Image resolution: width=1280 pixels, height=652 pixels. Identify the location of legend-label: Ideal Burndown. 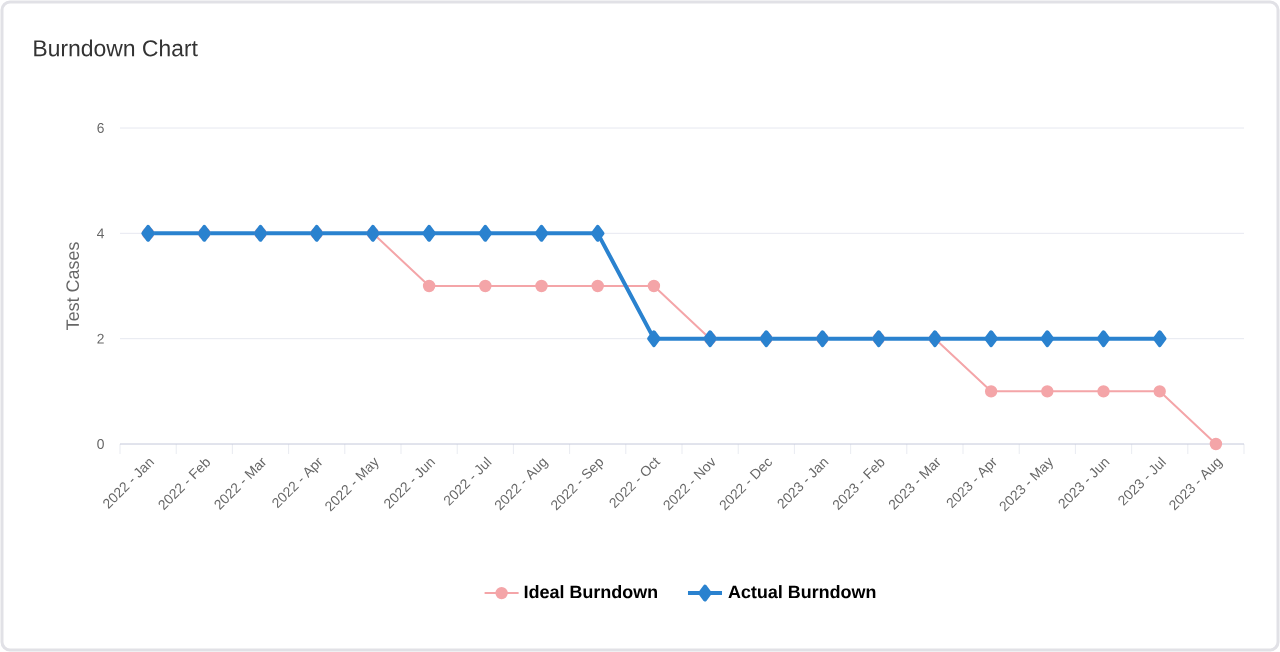
(590, 592).